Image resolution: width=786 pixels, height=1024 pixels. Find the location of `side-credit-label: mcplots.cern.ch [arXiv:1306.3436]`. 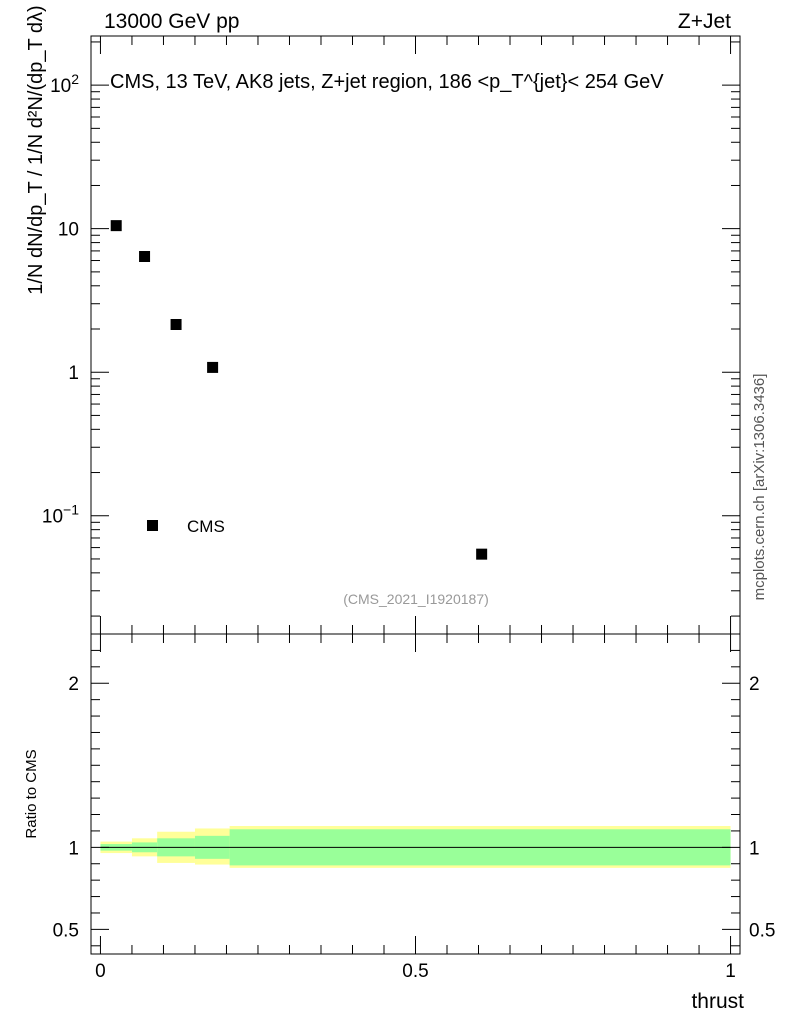

side-credit-label: mcplots.cern.ch [arXiv:1306.3436] is located at coordinates (759, 487).